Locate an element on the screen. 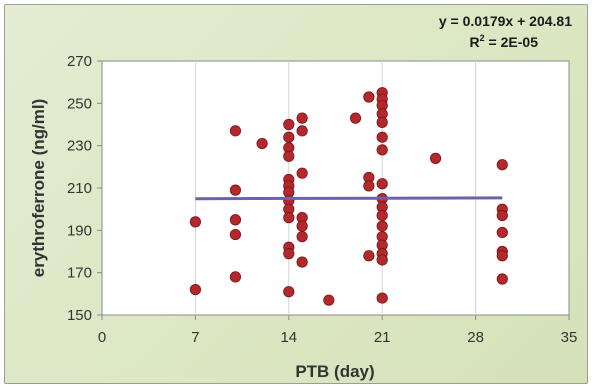  x-axis-ticks: 0 7 14 21 28 35 is located at coordinates (338, 330).